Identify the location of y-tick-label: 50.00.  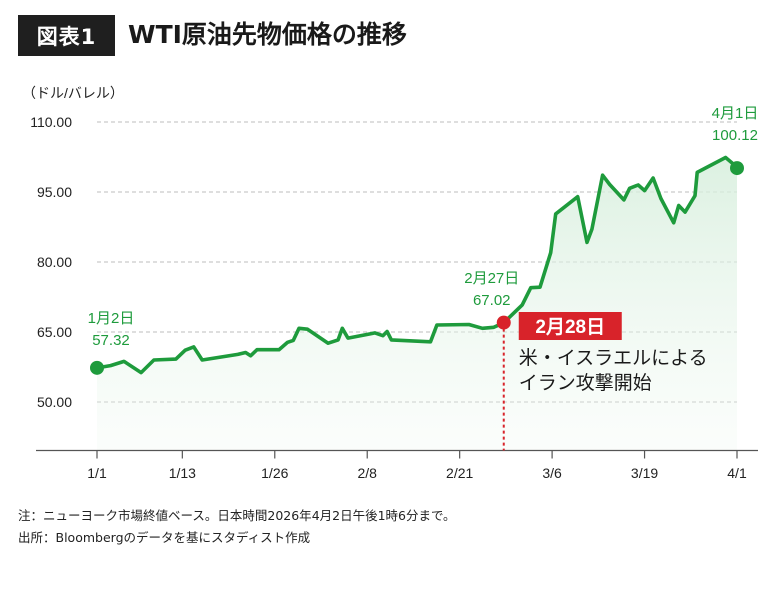
(54, 402).